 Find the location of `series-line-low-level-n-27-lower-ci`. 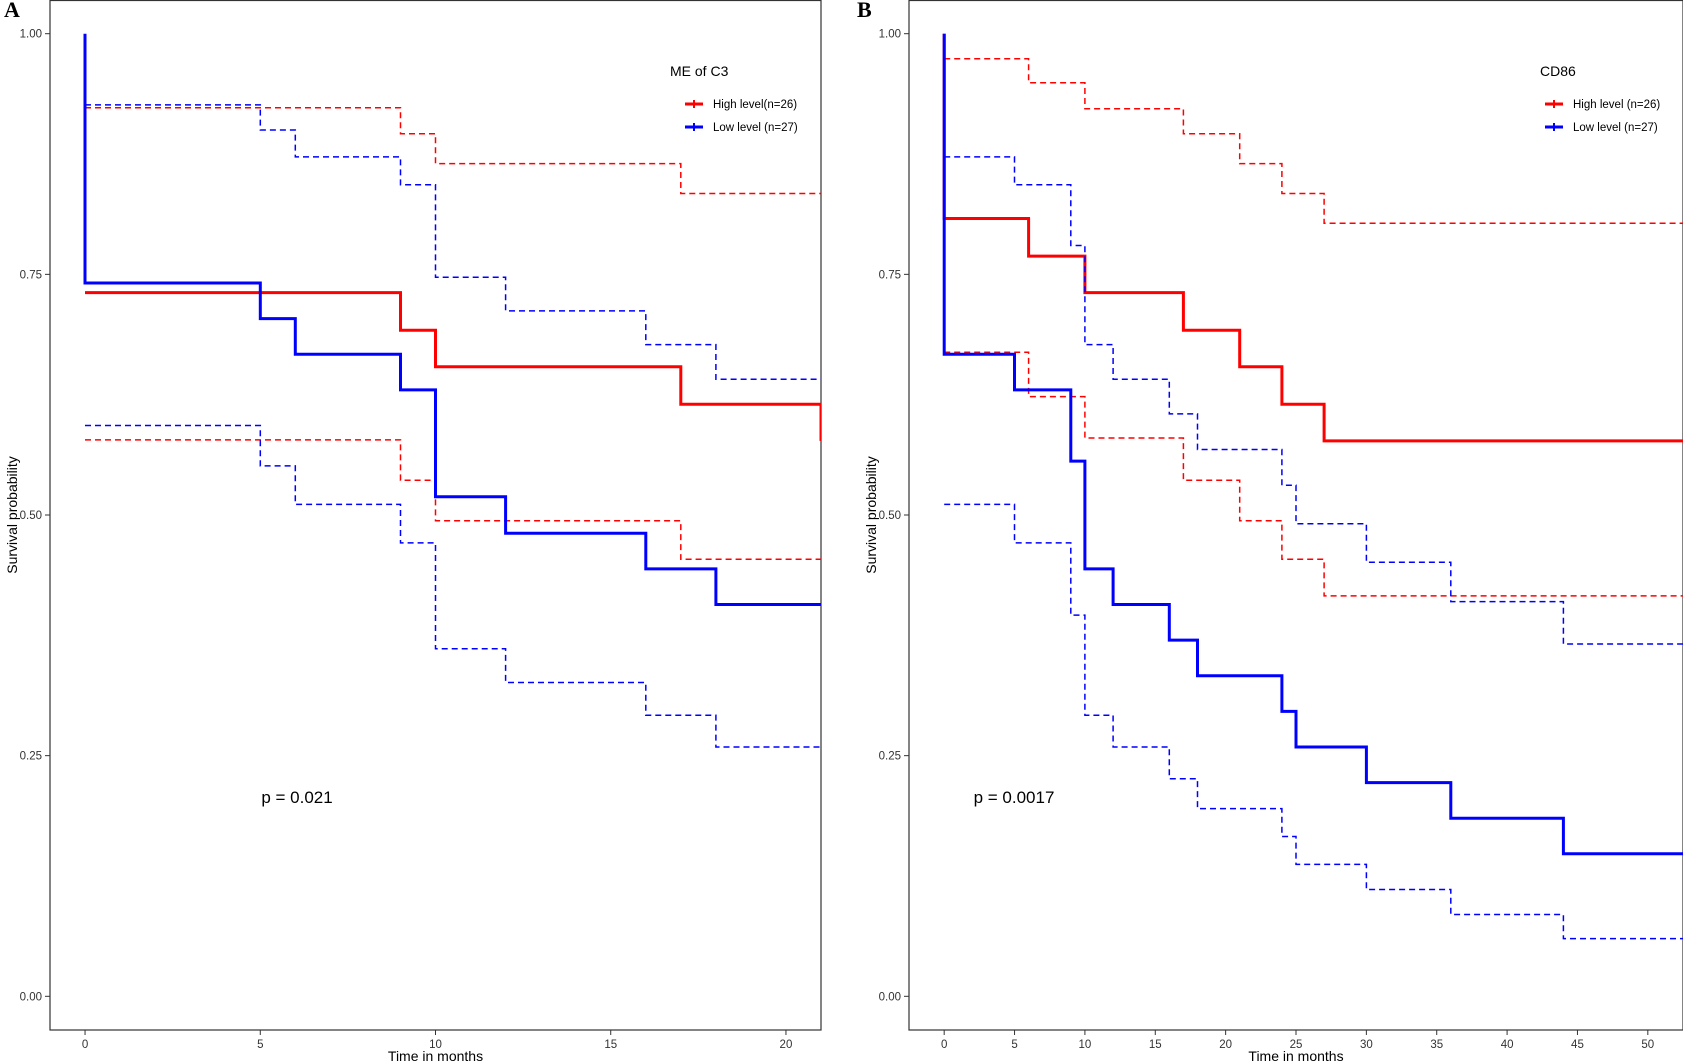

series-line-low-level-n-27-lower-ci is located at coordinates (453, 586).